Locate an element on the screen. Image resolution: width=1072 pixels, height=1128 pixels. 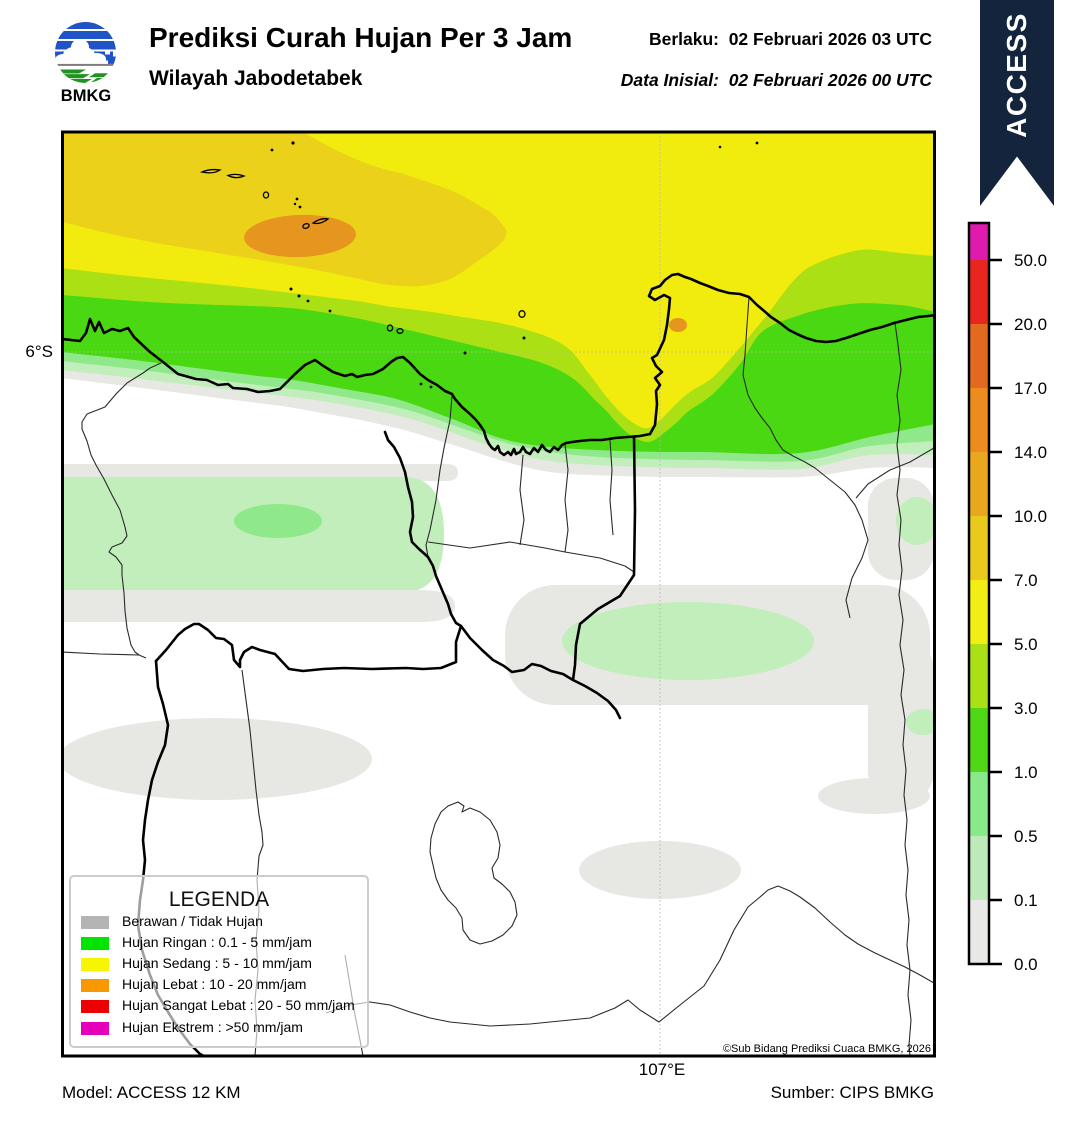
svg-text: 0.0 is located at coordinates (1026, 964).